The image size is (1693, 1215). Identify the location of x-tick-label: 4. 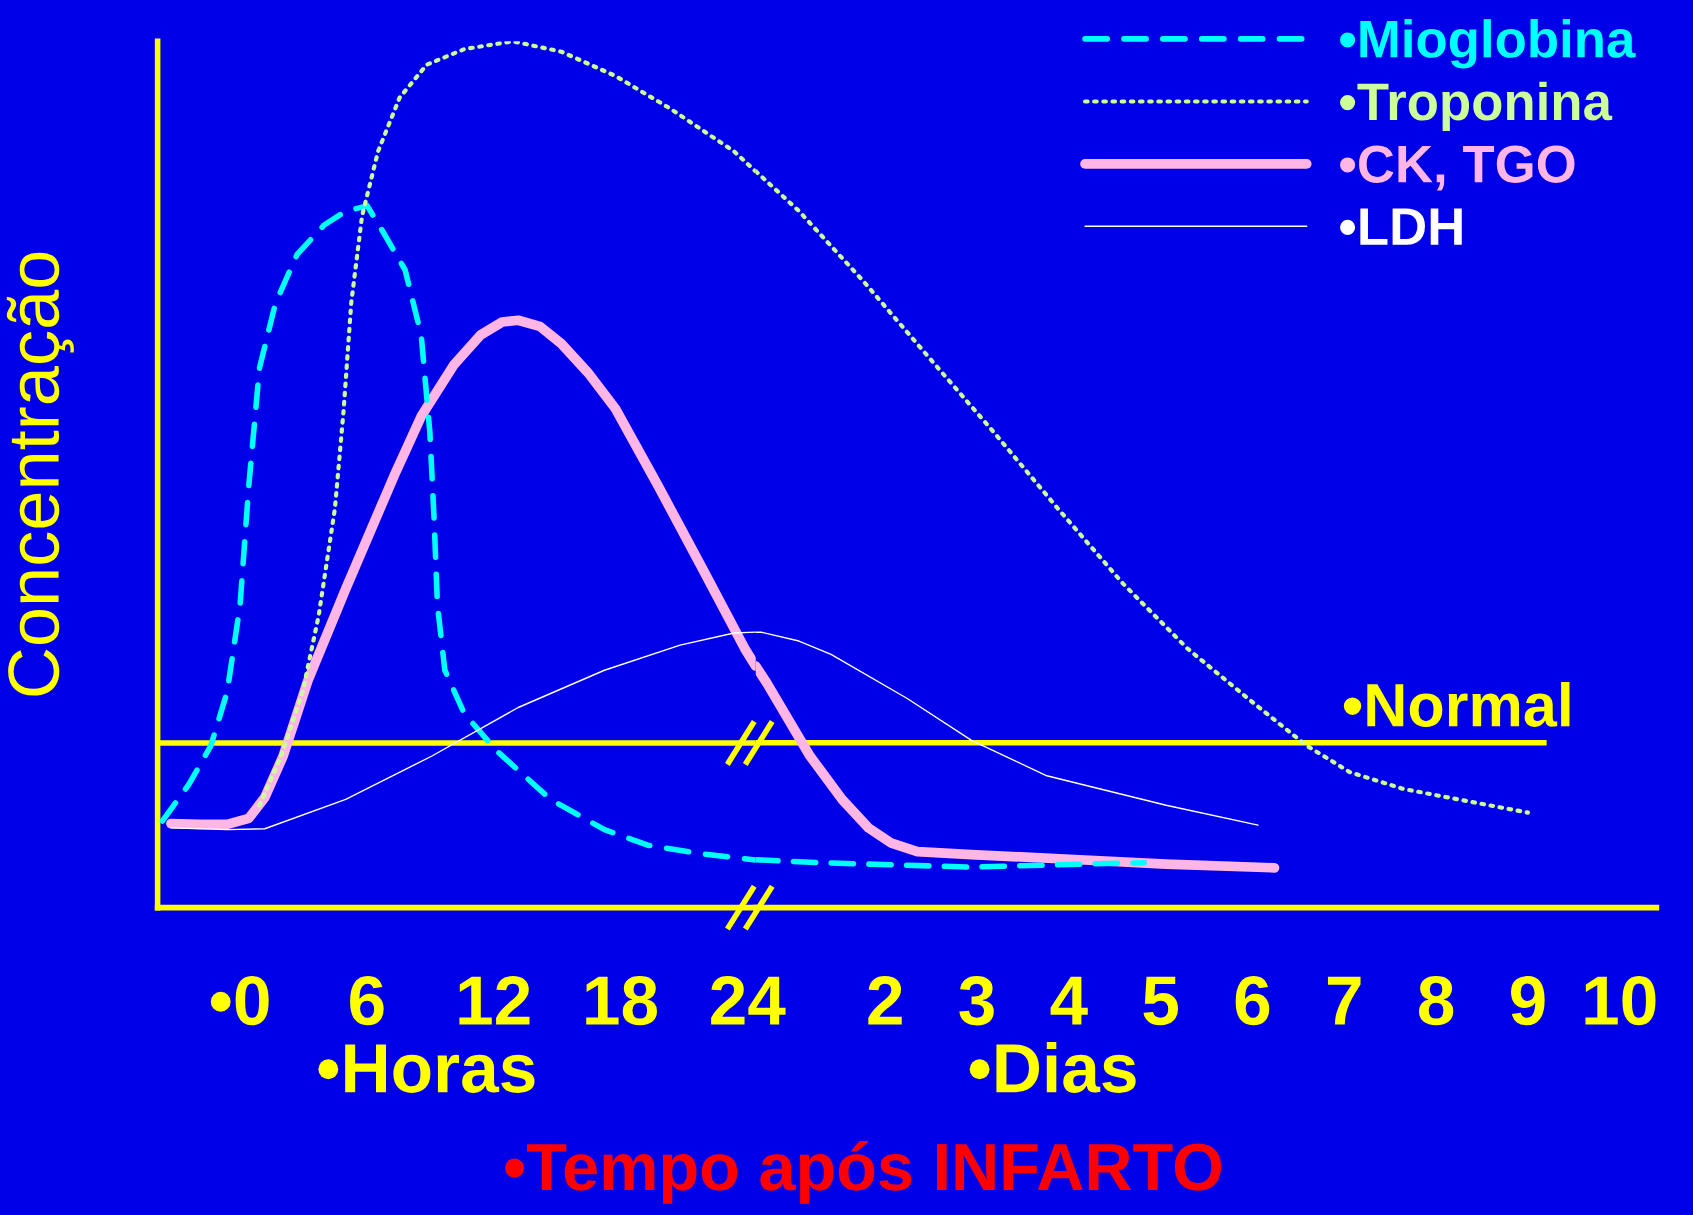
(1069, 1000).